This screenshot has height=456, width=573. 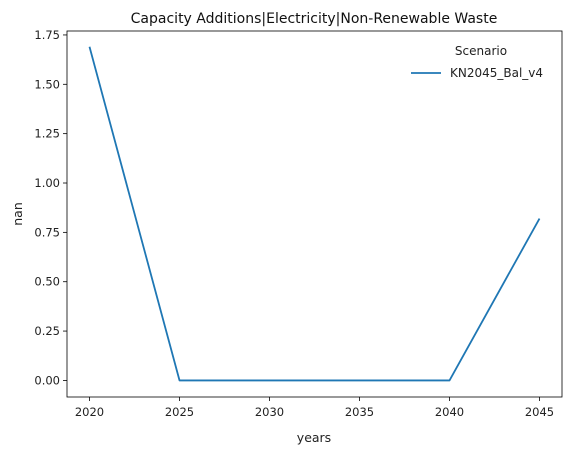 What do you see at coordinates (89, 412) in the screenshot?
I see `x-tick-label: 2020` at bounding box center [89, 412].